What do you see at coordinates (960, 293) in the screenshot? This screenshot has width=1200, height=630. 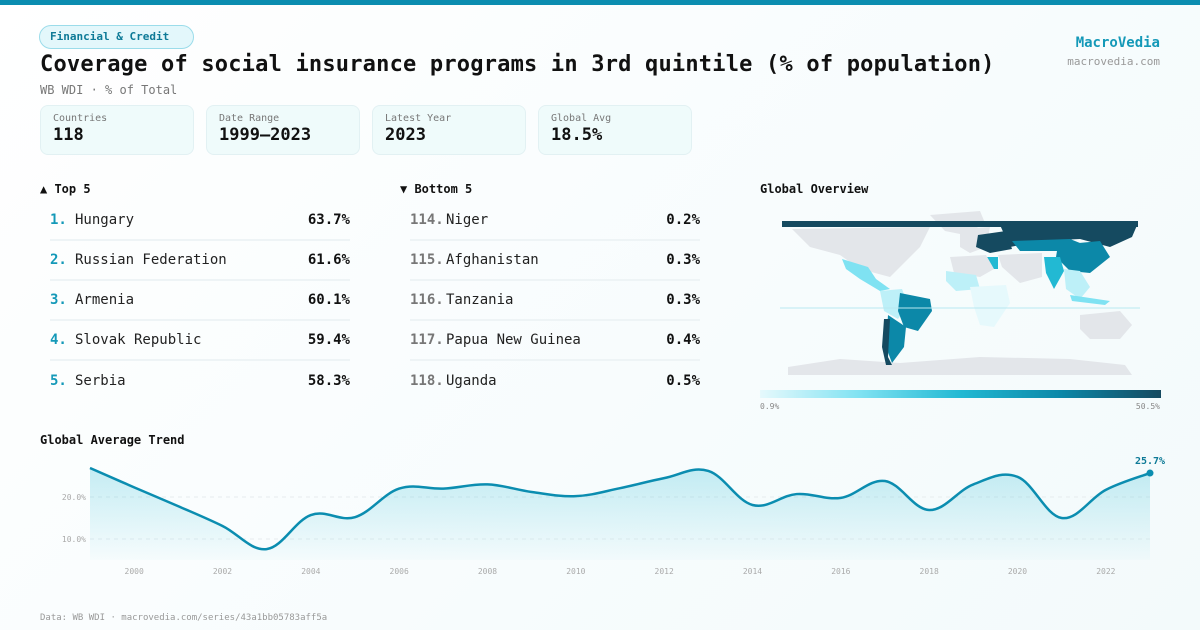 I see `world-choropleth-map` at bounding box center [960, 293].